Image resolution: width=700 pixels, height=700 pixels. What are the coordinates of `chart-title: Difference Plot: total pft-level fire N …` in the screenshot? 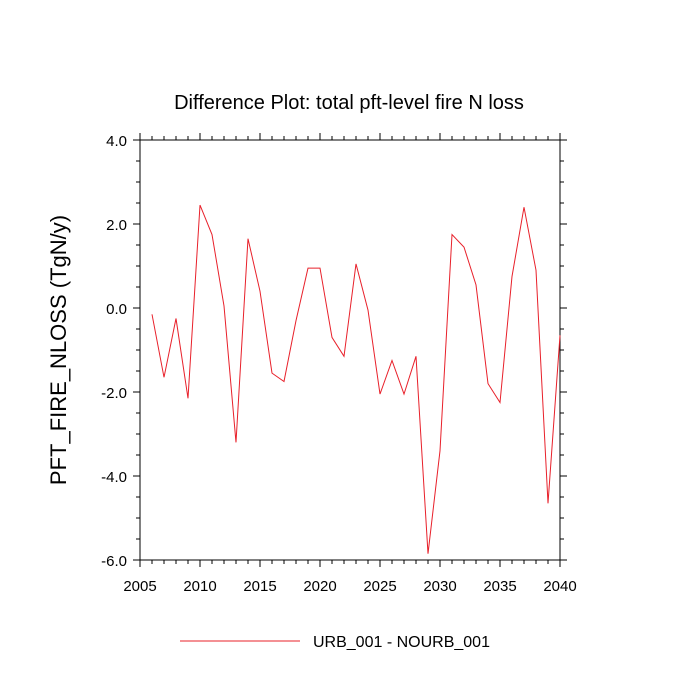 It's located at (349, 103).